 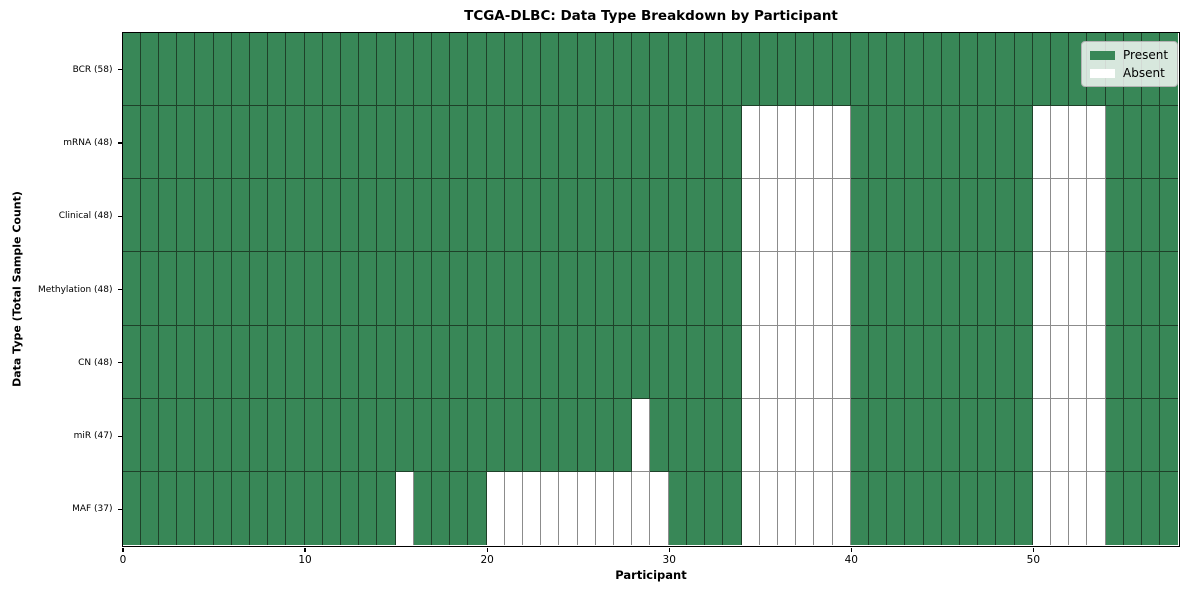 What do you see at coordinates (851, 559) in the screenshot?
I see `x-tick-label: 40` at bounding box center [851, 559].